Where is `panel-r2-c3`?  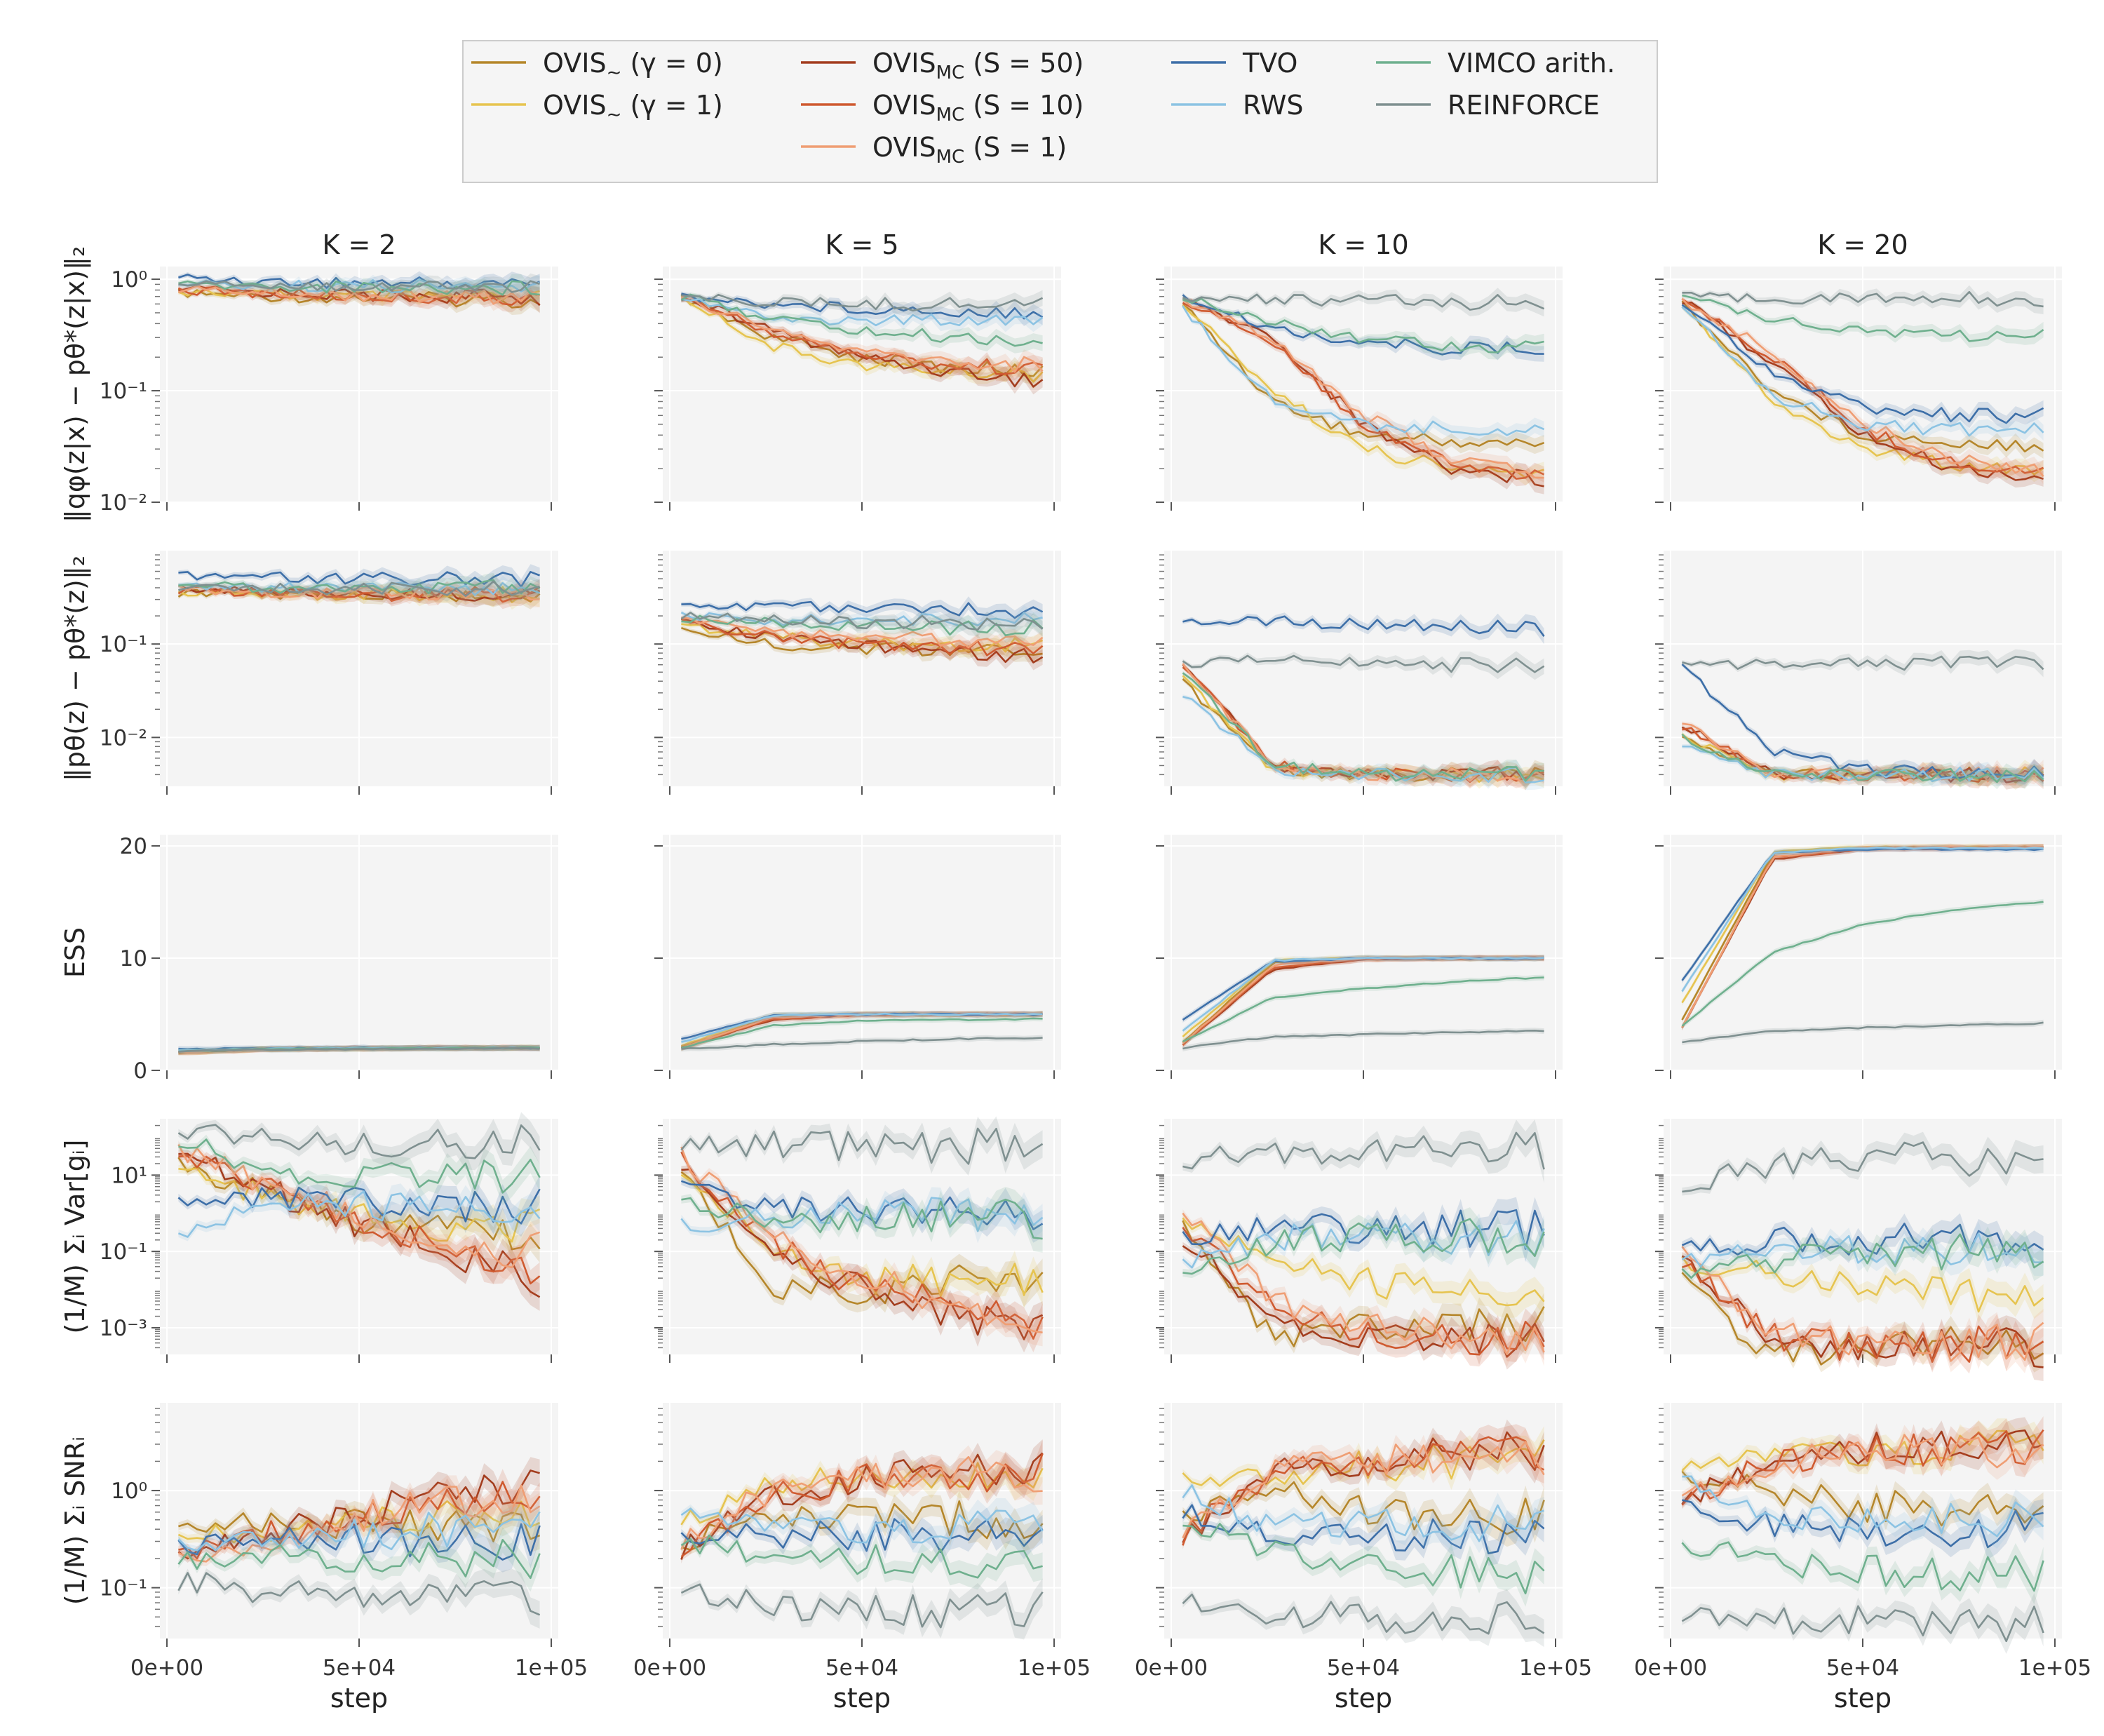 panel-r2-c3 is located at coordinates (1360, 673).